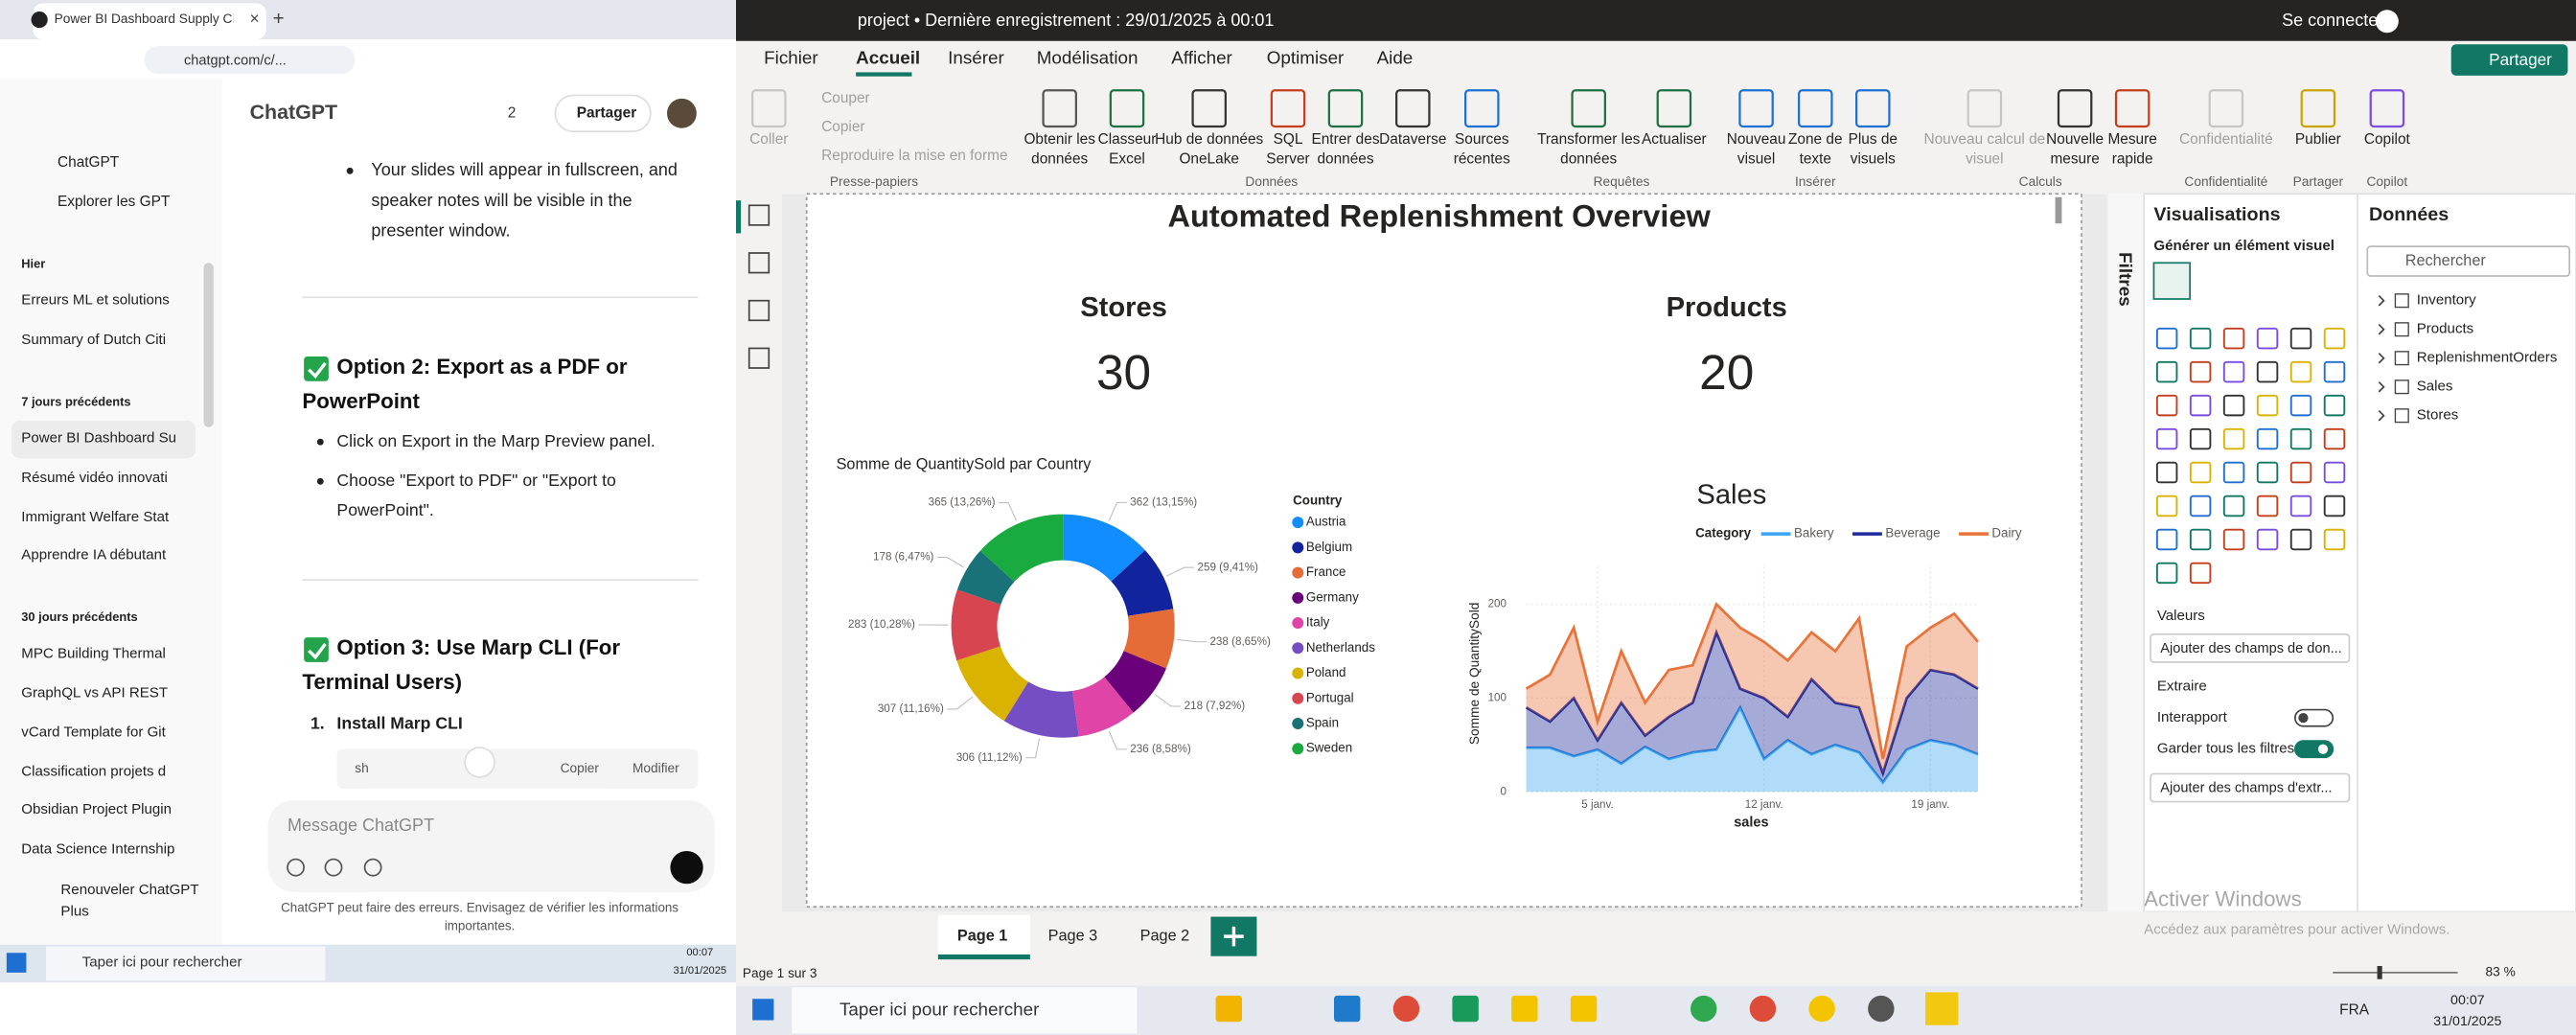 This screenshot has width=2576, height=1035. I want to click on web-button, so click(333, 867).